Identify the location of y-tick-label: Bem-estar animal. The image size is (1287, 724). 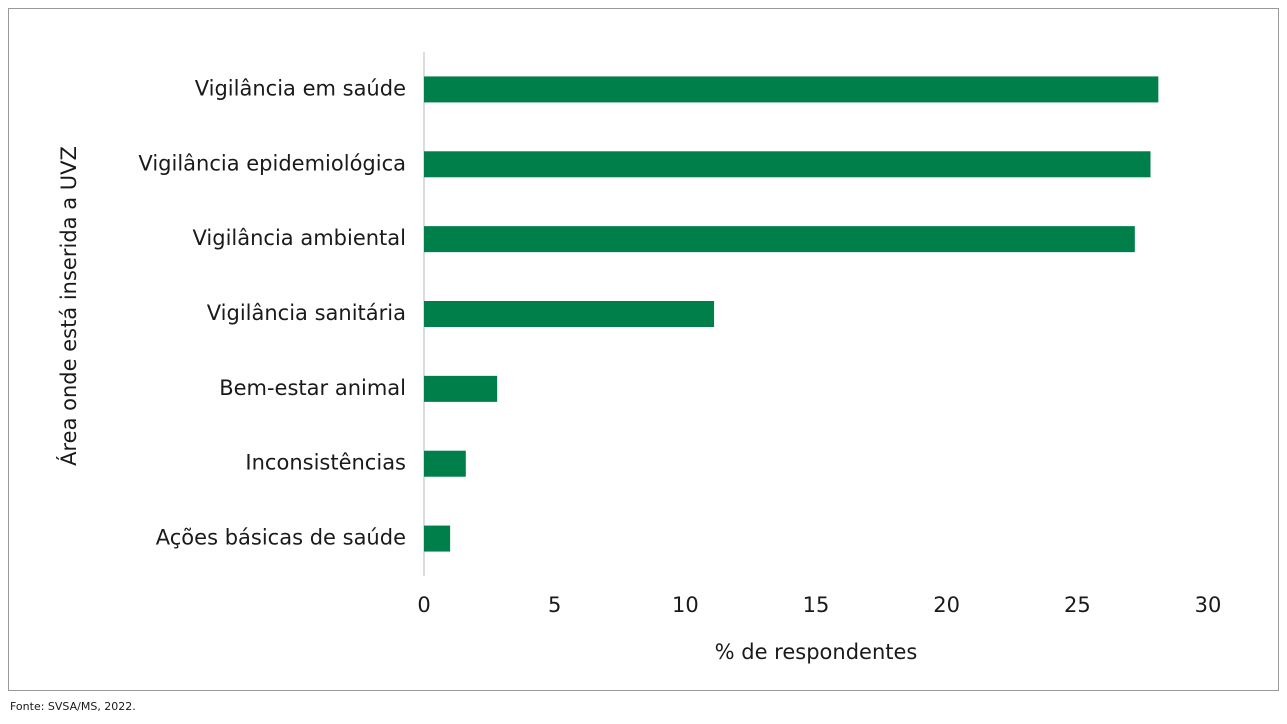
(312, 388).